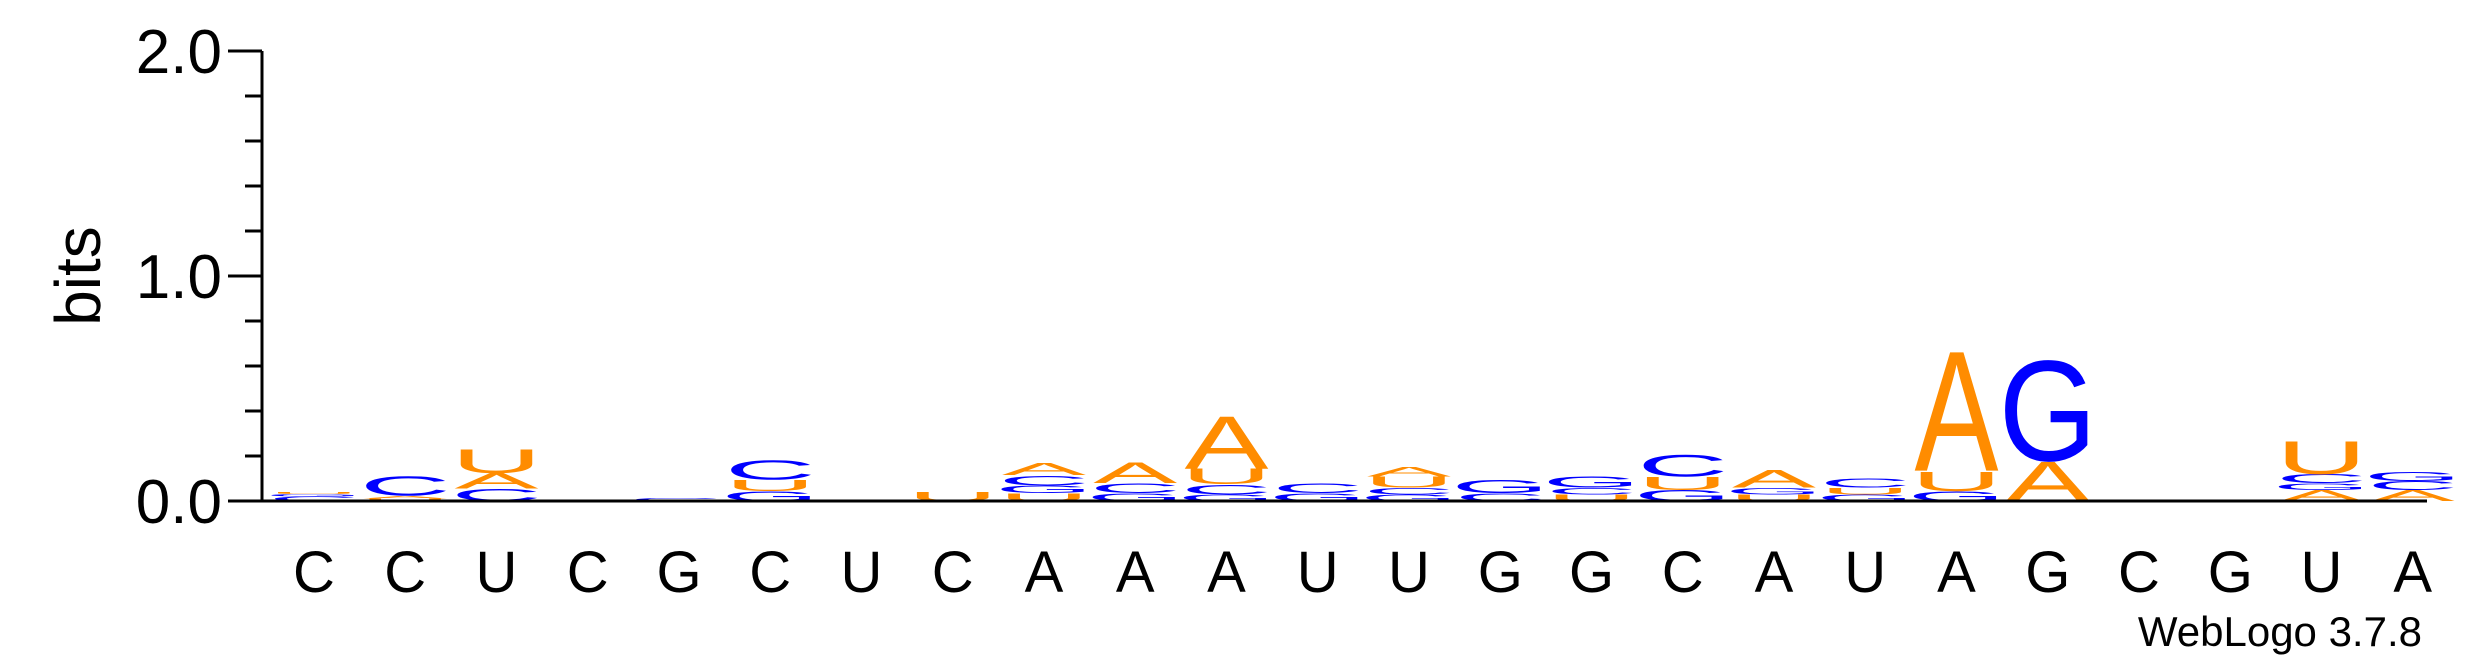 This screenshot has height=667, width=2475. What do you see at coordinates (179, 52) in the screenshot?
I see `y-tick-label: 2.0` at bounding box center [179, 52].